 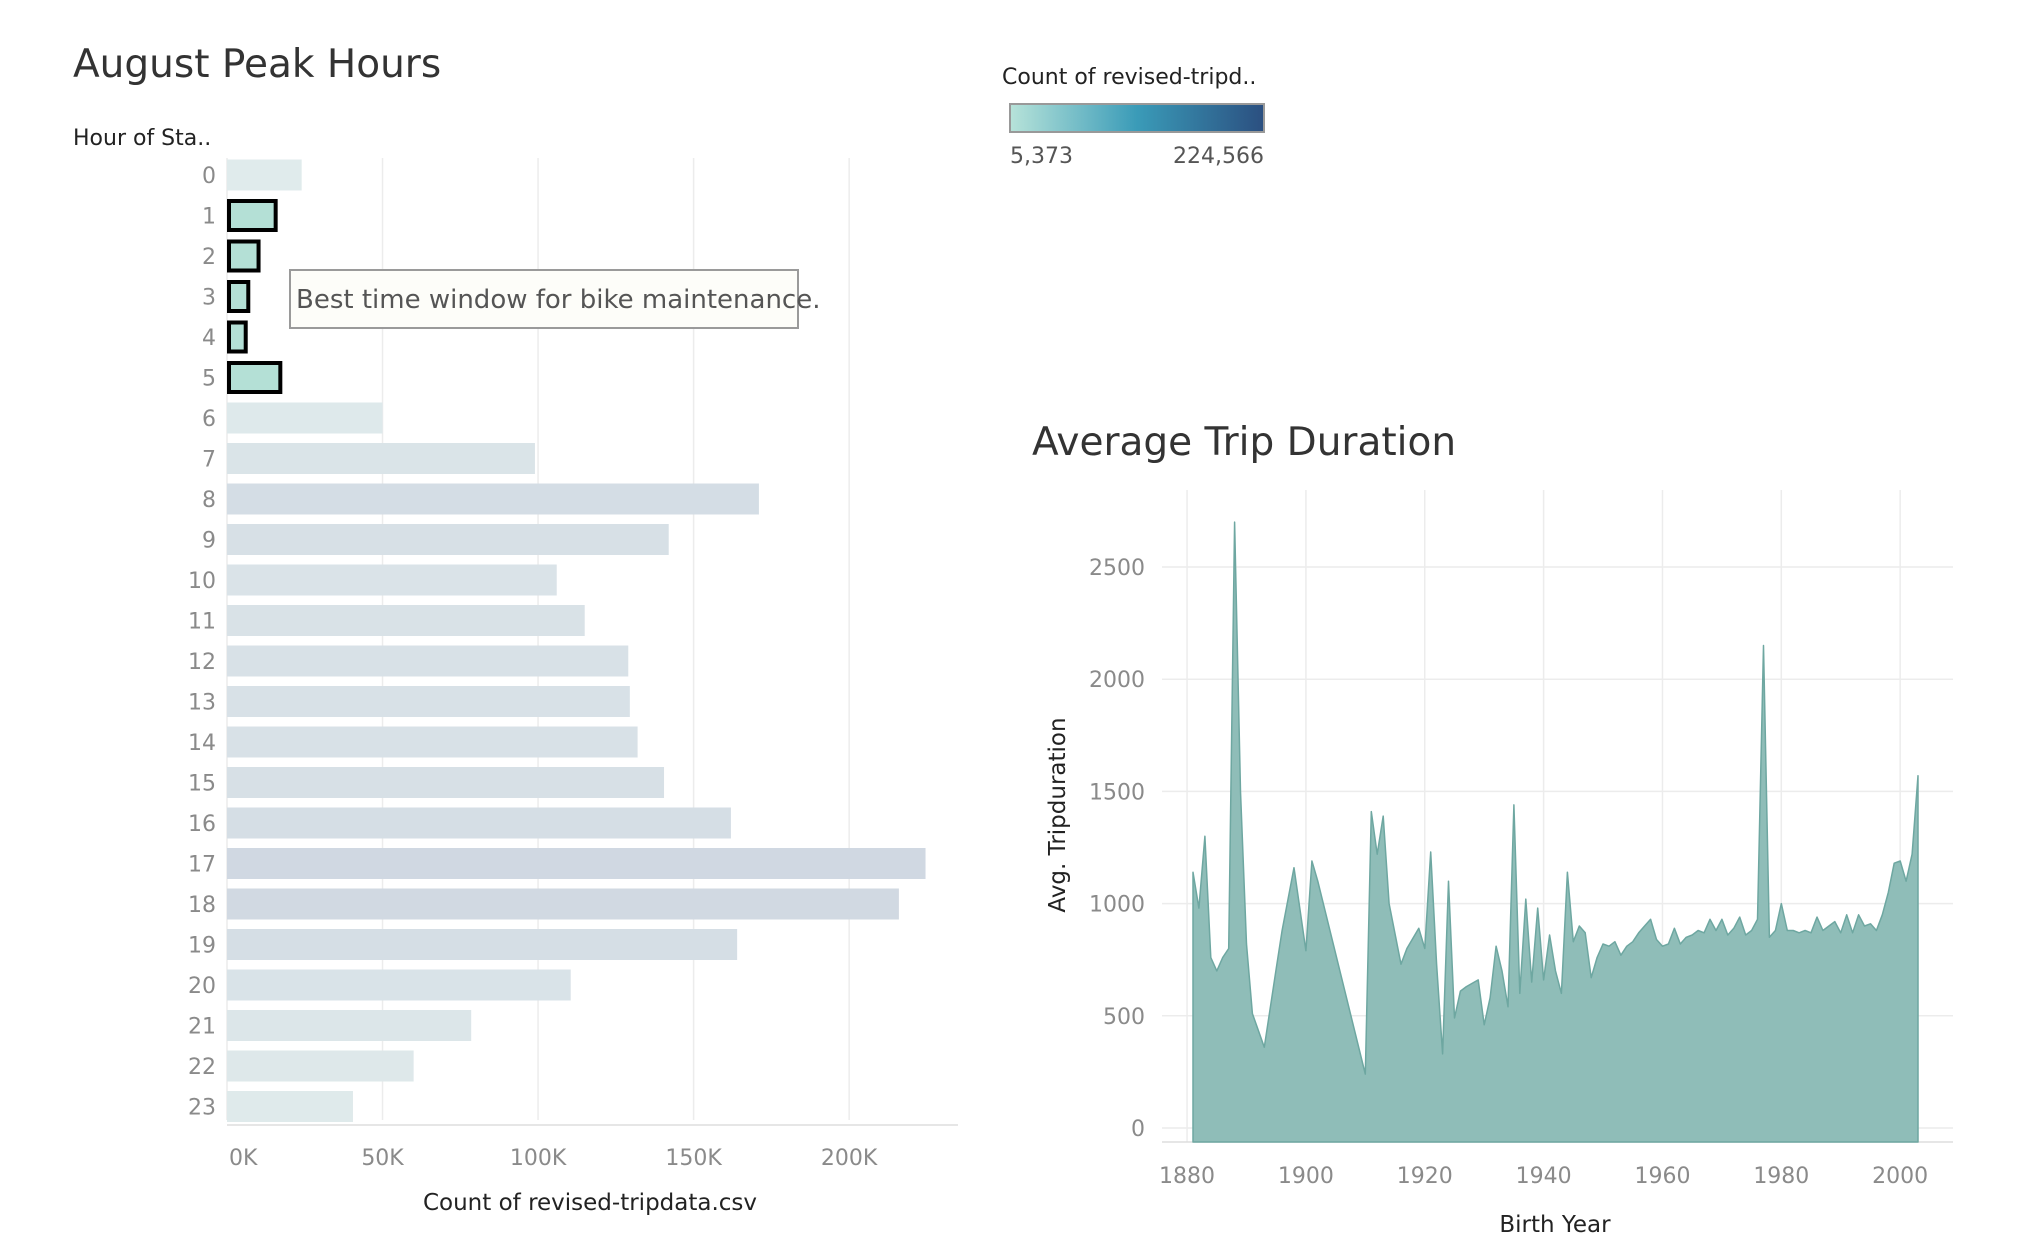 What do you see at coordinates (1041, 156) in the screenshot?
I see `legend-min: 5,373` at bounding box center [1041, 156].